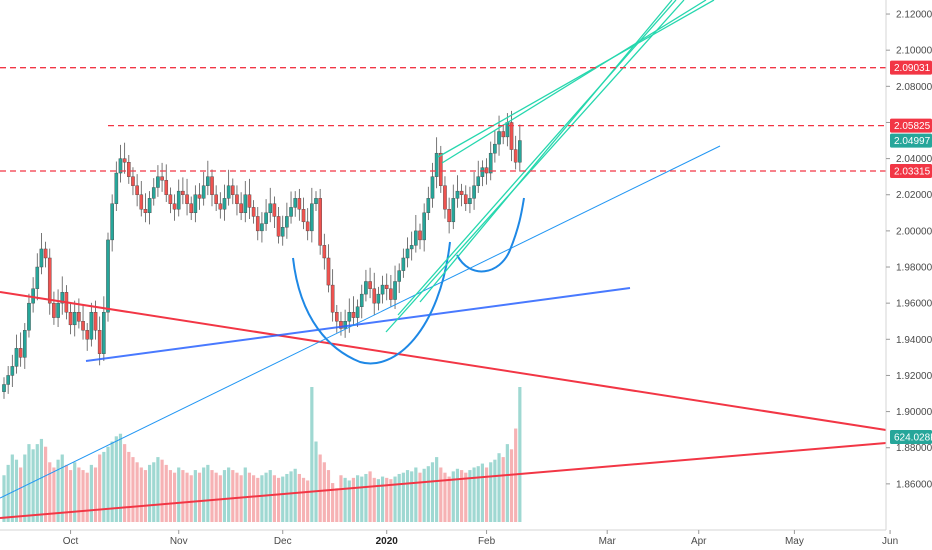 The height and width of the screenshot is (550, 932). I want to click on cup-curve-large, so click(371, 303).